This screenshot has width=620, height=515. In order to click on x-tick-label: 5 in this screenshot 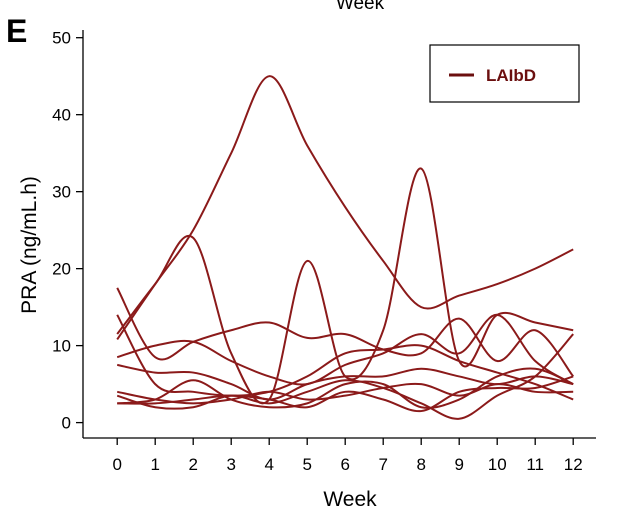, I will do `click(306, 464)`.